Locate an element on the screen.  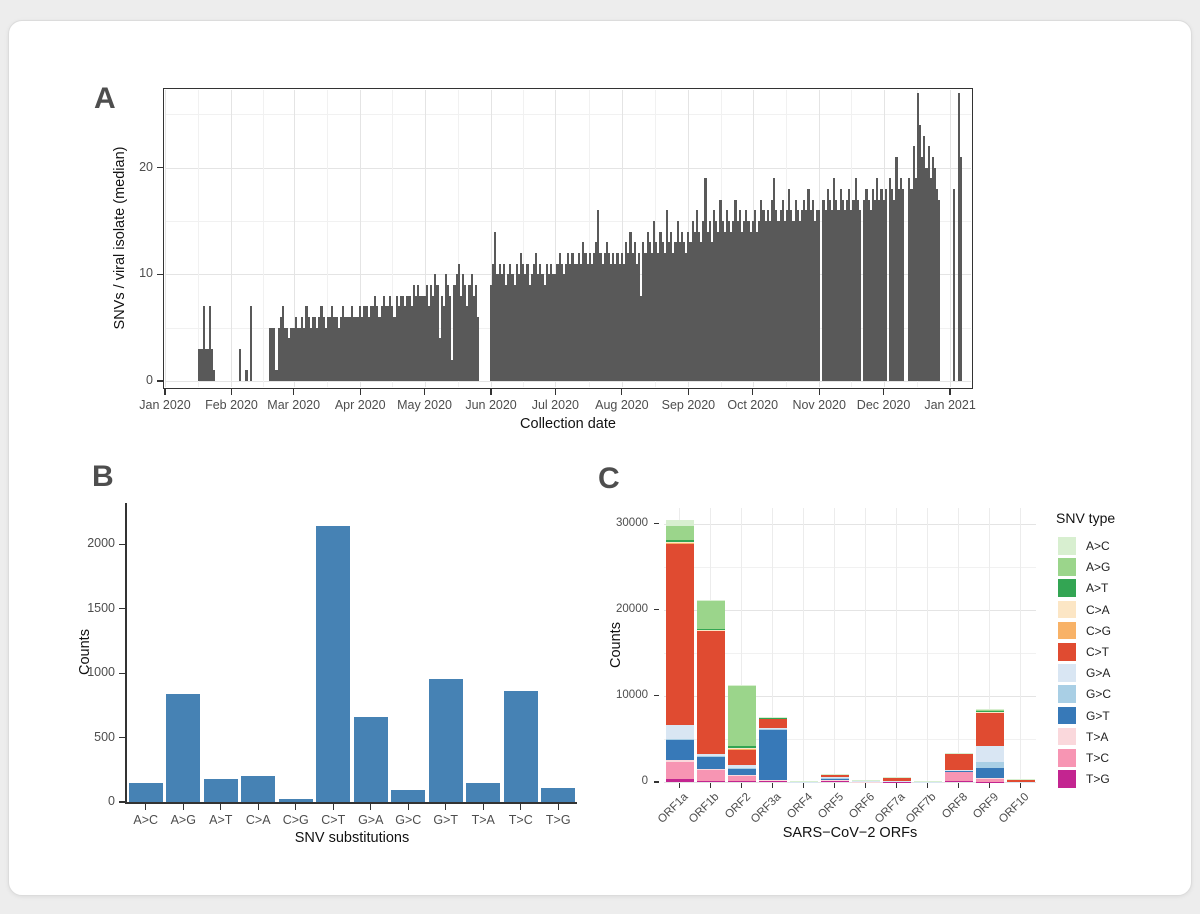
x-tick-label: May 2020 is located at coordinates (424, 405).